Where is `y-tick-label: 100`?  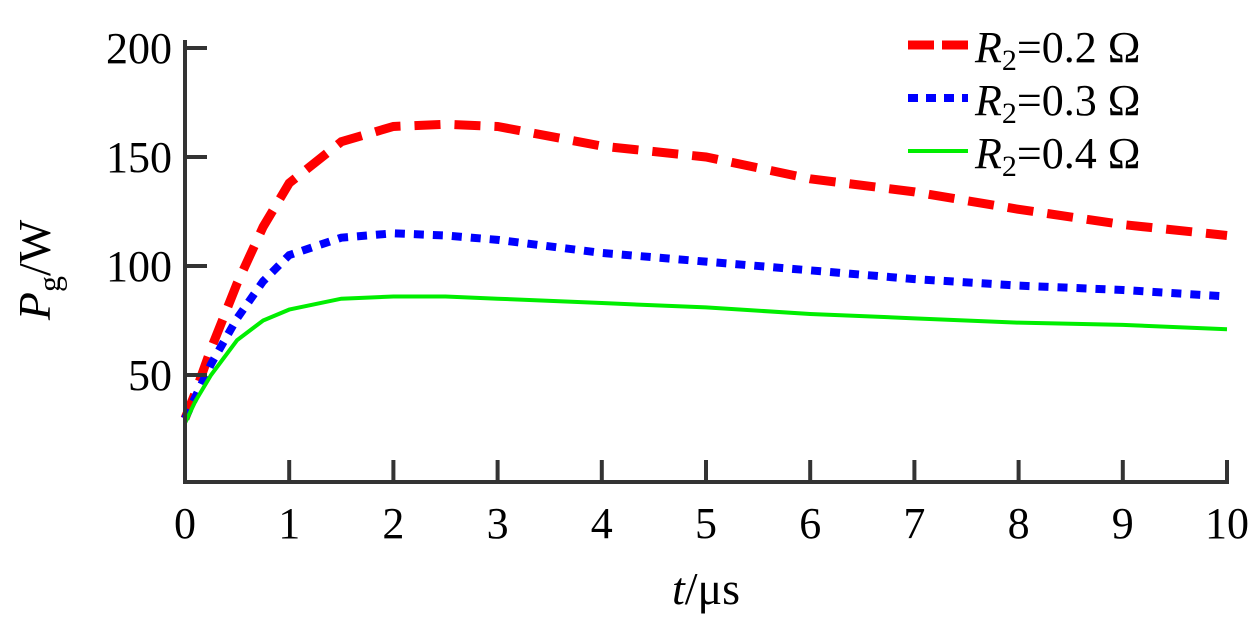 y-tick-label: 100 is located at coordinates (139, 266).